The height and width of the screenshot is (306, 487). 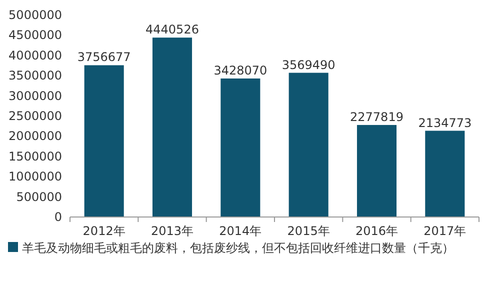 I want to click on x-tick-label: 2013年, so click(x=172, y=231).